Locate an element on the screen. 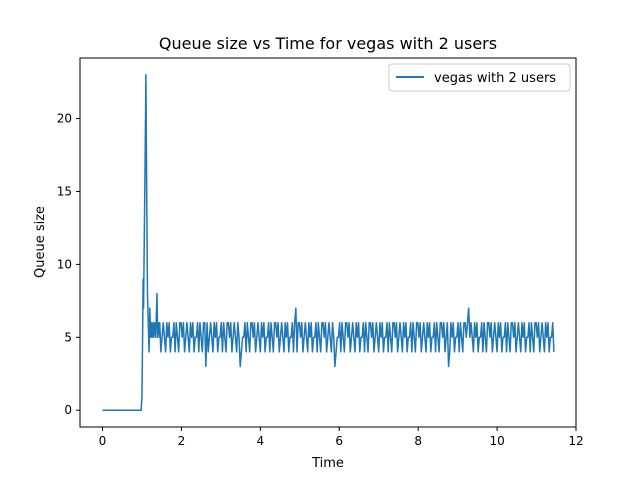  x-tick-label: 12 is located at coordinates (575, 441).